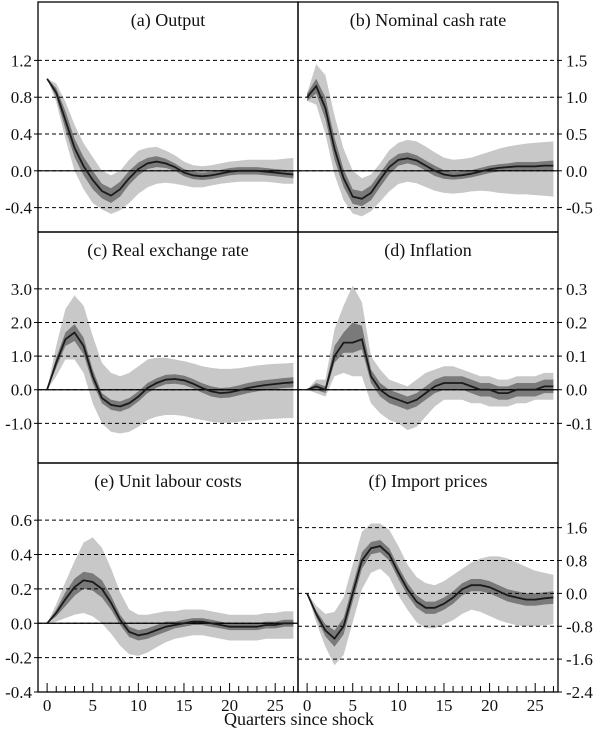  Describe the element at coordinates (21, 322) in the screenshot. I see `y-tick-label: 2.0` at that location.